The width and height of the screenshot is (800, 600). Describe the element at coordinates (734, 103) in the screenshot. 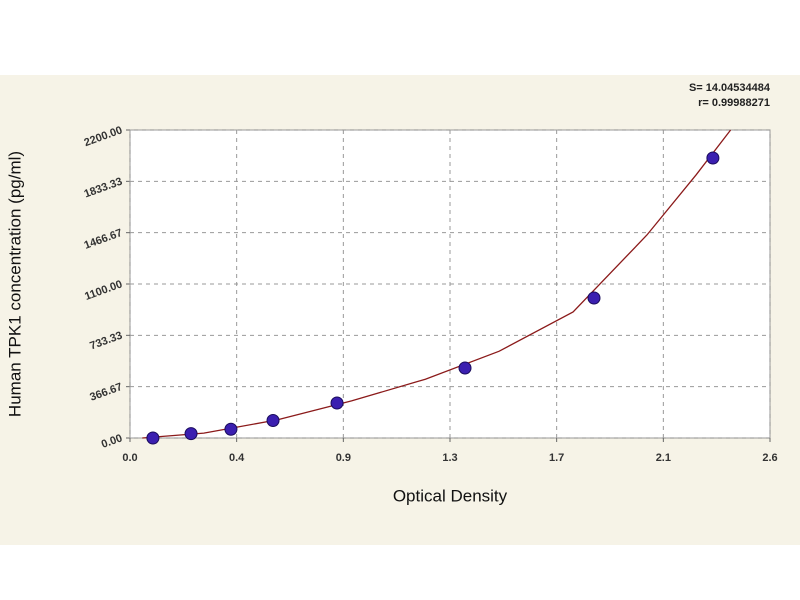

I see `annotation: r= 0.99988271` at that location.